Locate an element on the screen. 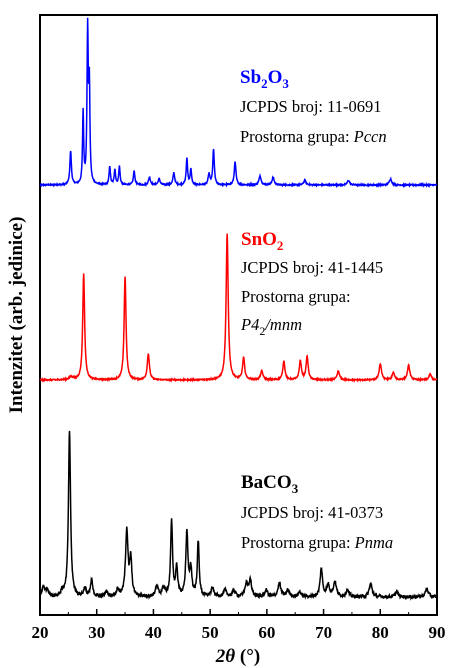 The height and width of the screenshot is (668, 450). x-tick-label: 40 is located at coordinates (153, 632).